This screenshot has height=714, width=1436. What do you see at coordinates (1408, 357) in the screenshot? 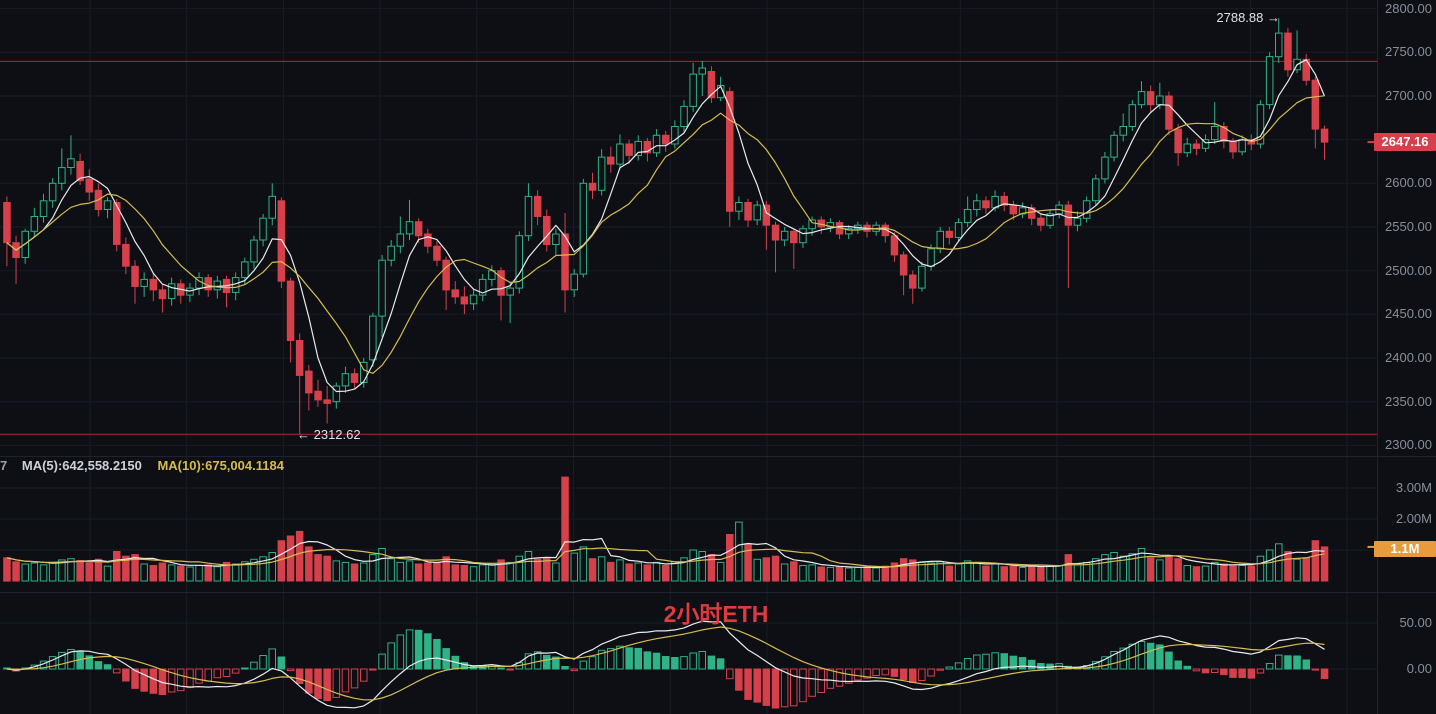
I see `price-axis-label: 2400.00` at bounding box center [1408, 357].